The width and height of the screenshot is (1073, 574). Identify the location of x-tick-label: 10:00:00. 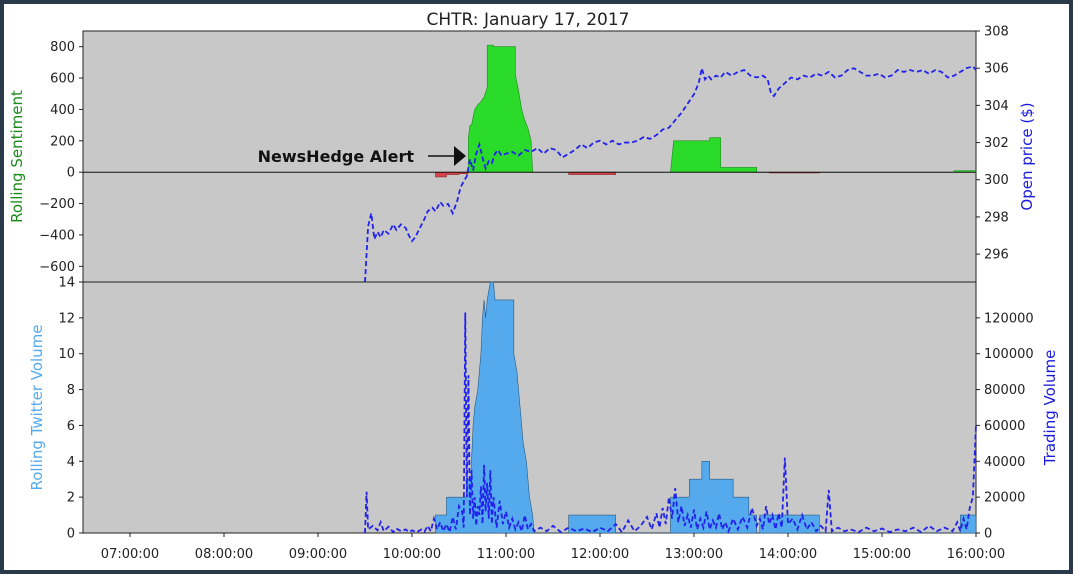
(412, 554).